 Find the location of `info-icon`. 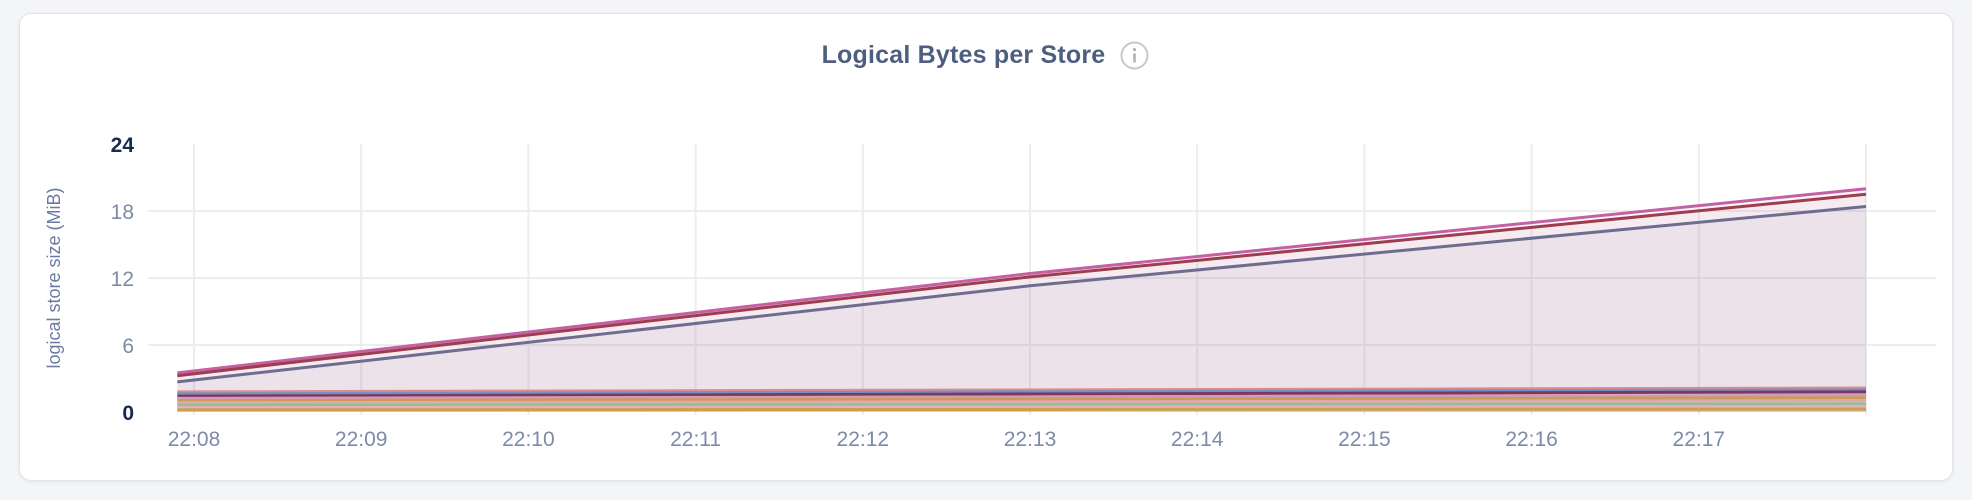

info-icon is located at coordinates (1134, 55).